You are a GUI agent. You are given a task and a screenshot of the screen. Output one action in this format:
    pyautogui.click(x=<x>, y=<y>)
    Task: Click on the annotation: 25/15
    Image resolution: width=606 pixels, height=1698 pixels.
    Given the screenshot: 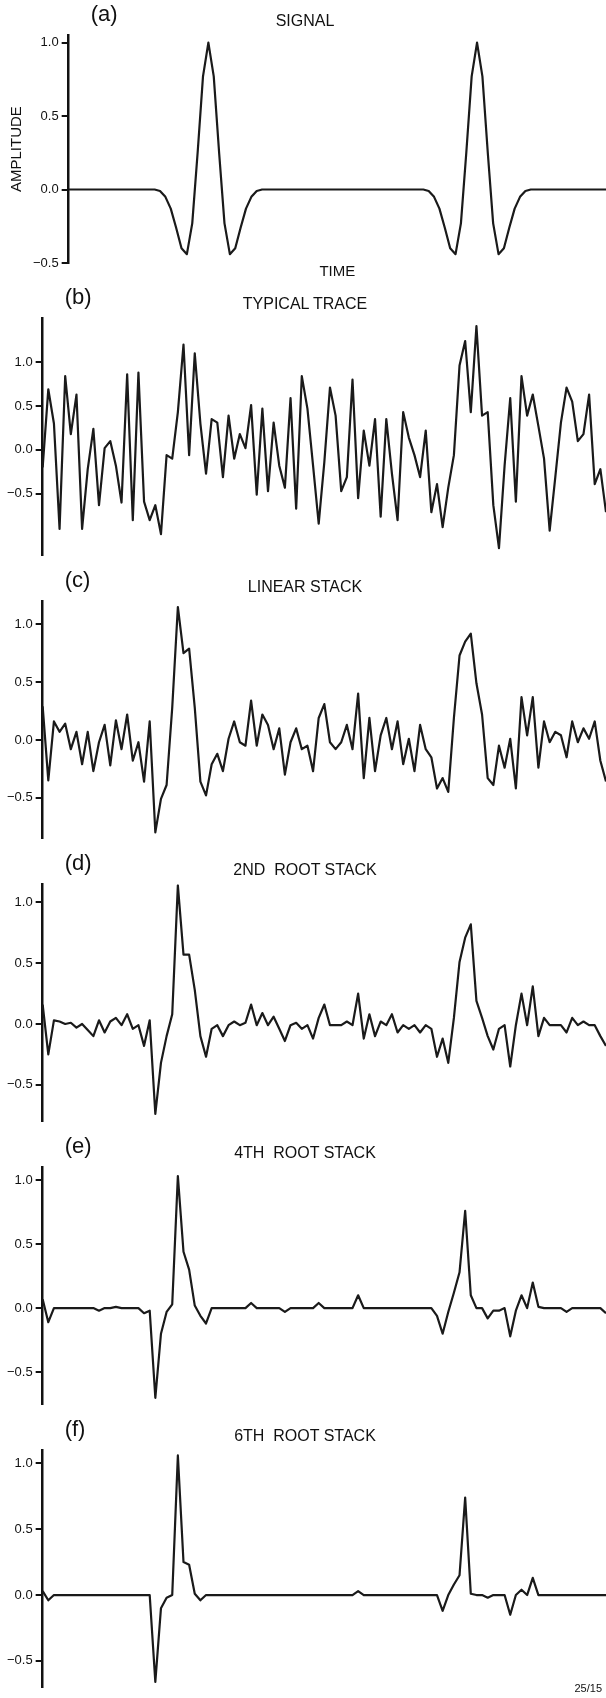 What is the action you would take?
    pyautogui.click(x=588, y=1687)
    